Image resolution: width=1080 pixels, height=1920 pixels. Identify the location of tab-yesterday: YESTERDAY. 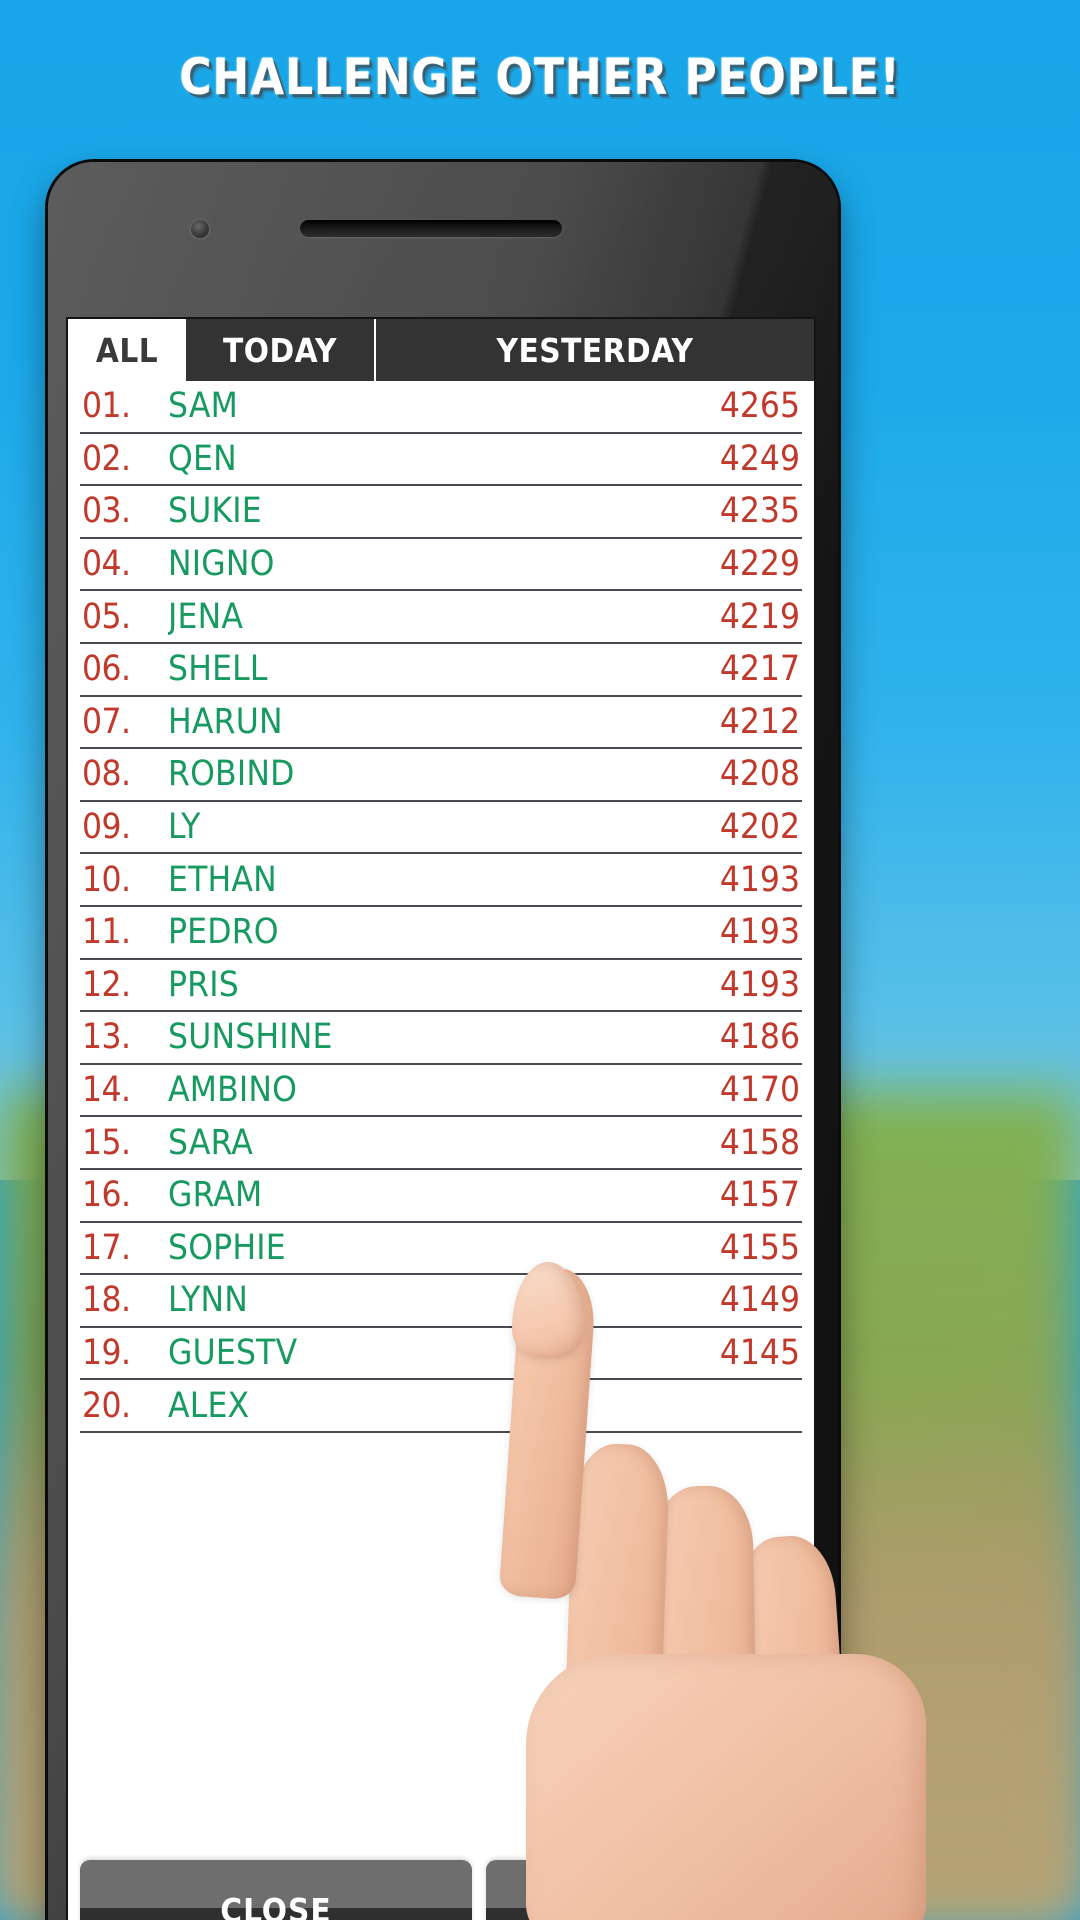
(595, 350).